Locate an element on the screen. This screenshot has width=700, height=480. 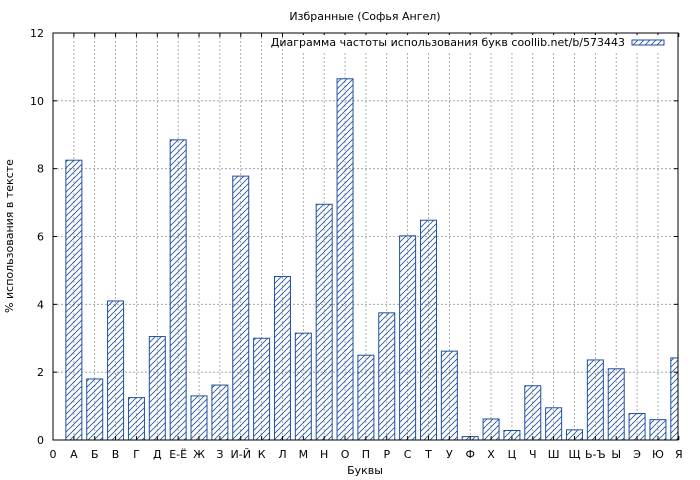
y-tick-label: 4 is located at coordinates (40, 304).